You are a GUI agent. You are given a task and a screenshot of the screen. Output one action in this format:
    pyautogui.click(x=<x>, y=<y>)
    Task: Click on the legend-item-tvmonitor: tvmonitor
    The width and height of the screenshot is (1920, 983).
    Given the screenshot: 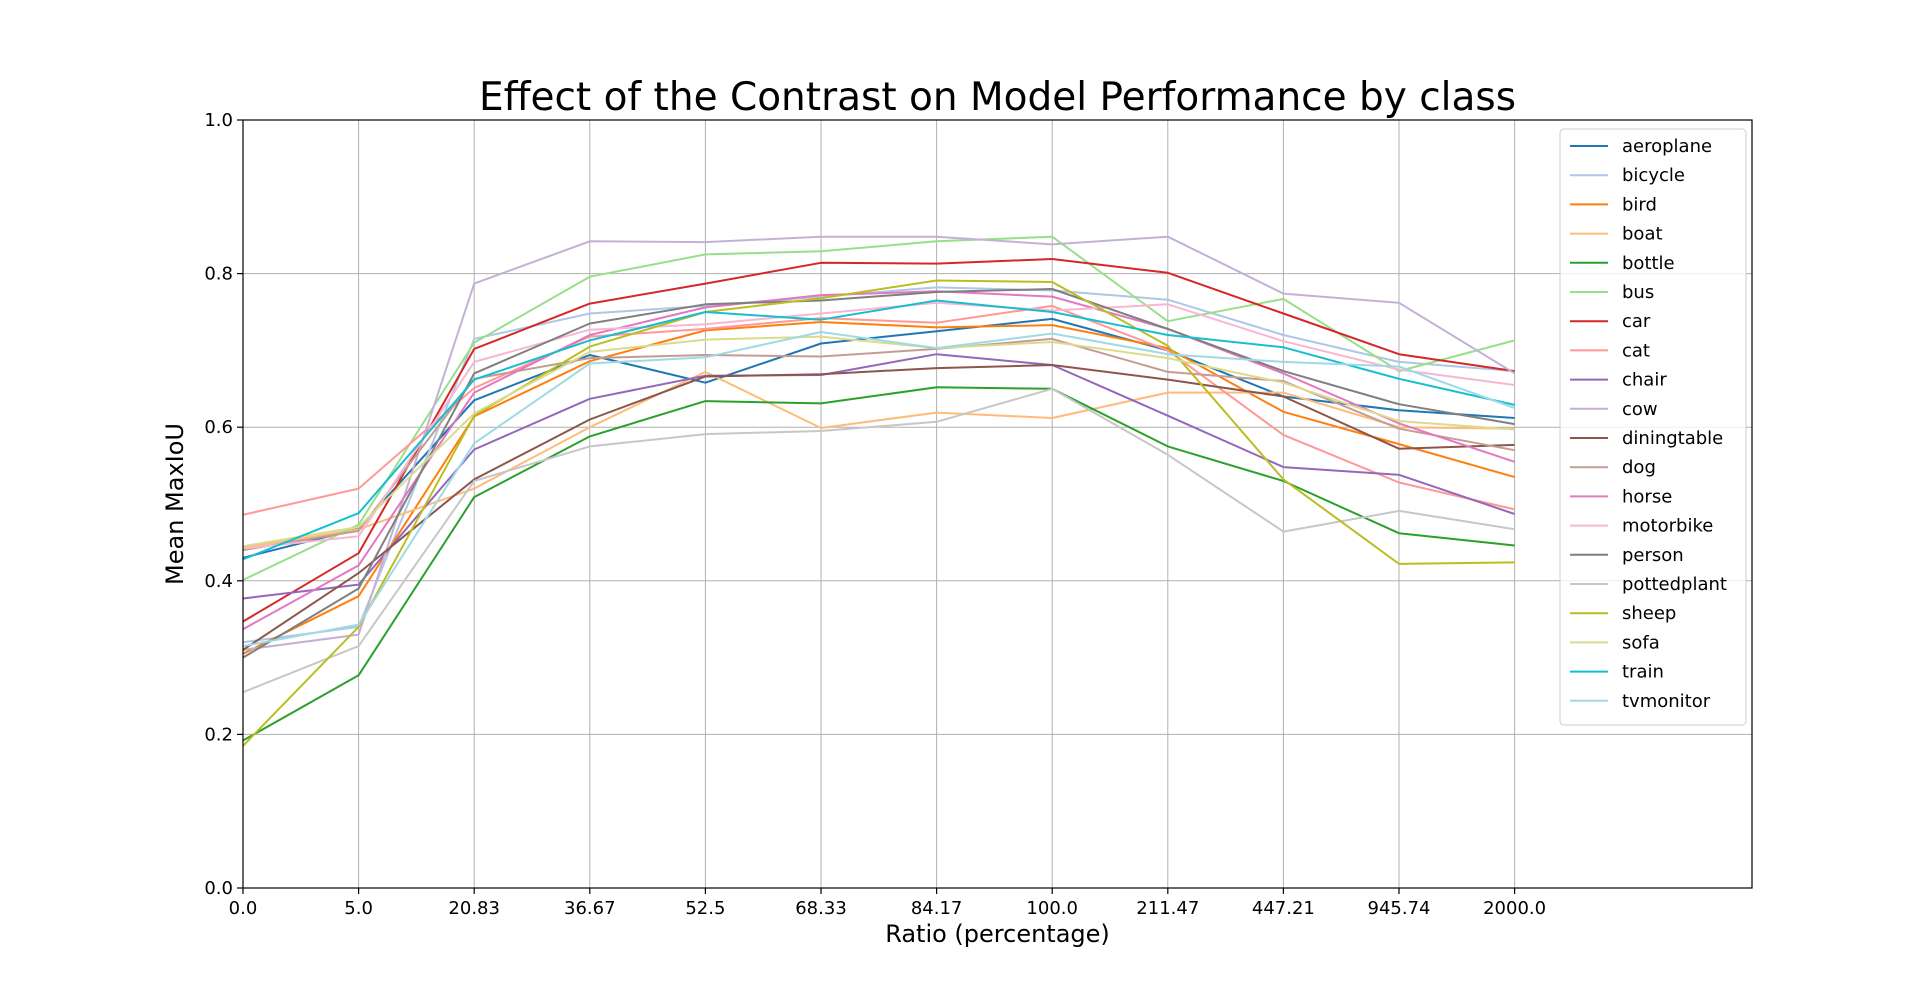 What is the action you would take?
    pyautogui.click(x=1640, y=701)
    